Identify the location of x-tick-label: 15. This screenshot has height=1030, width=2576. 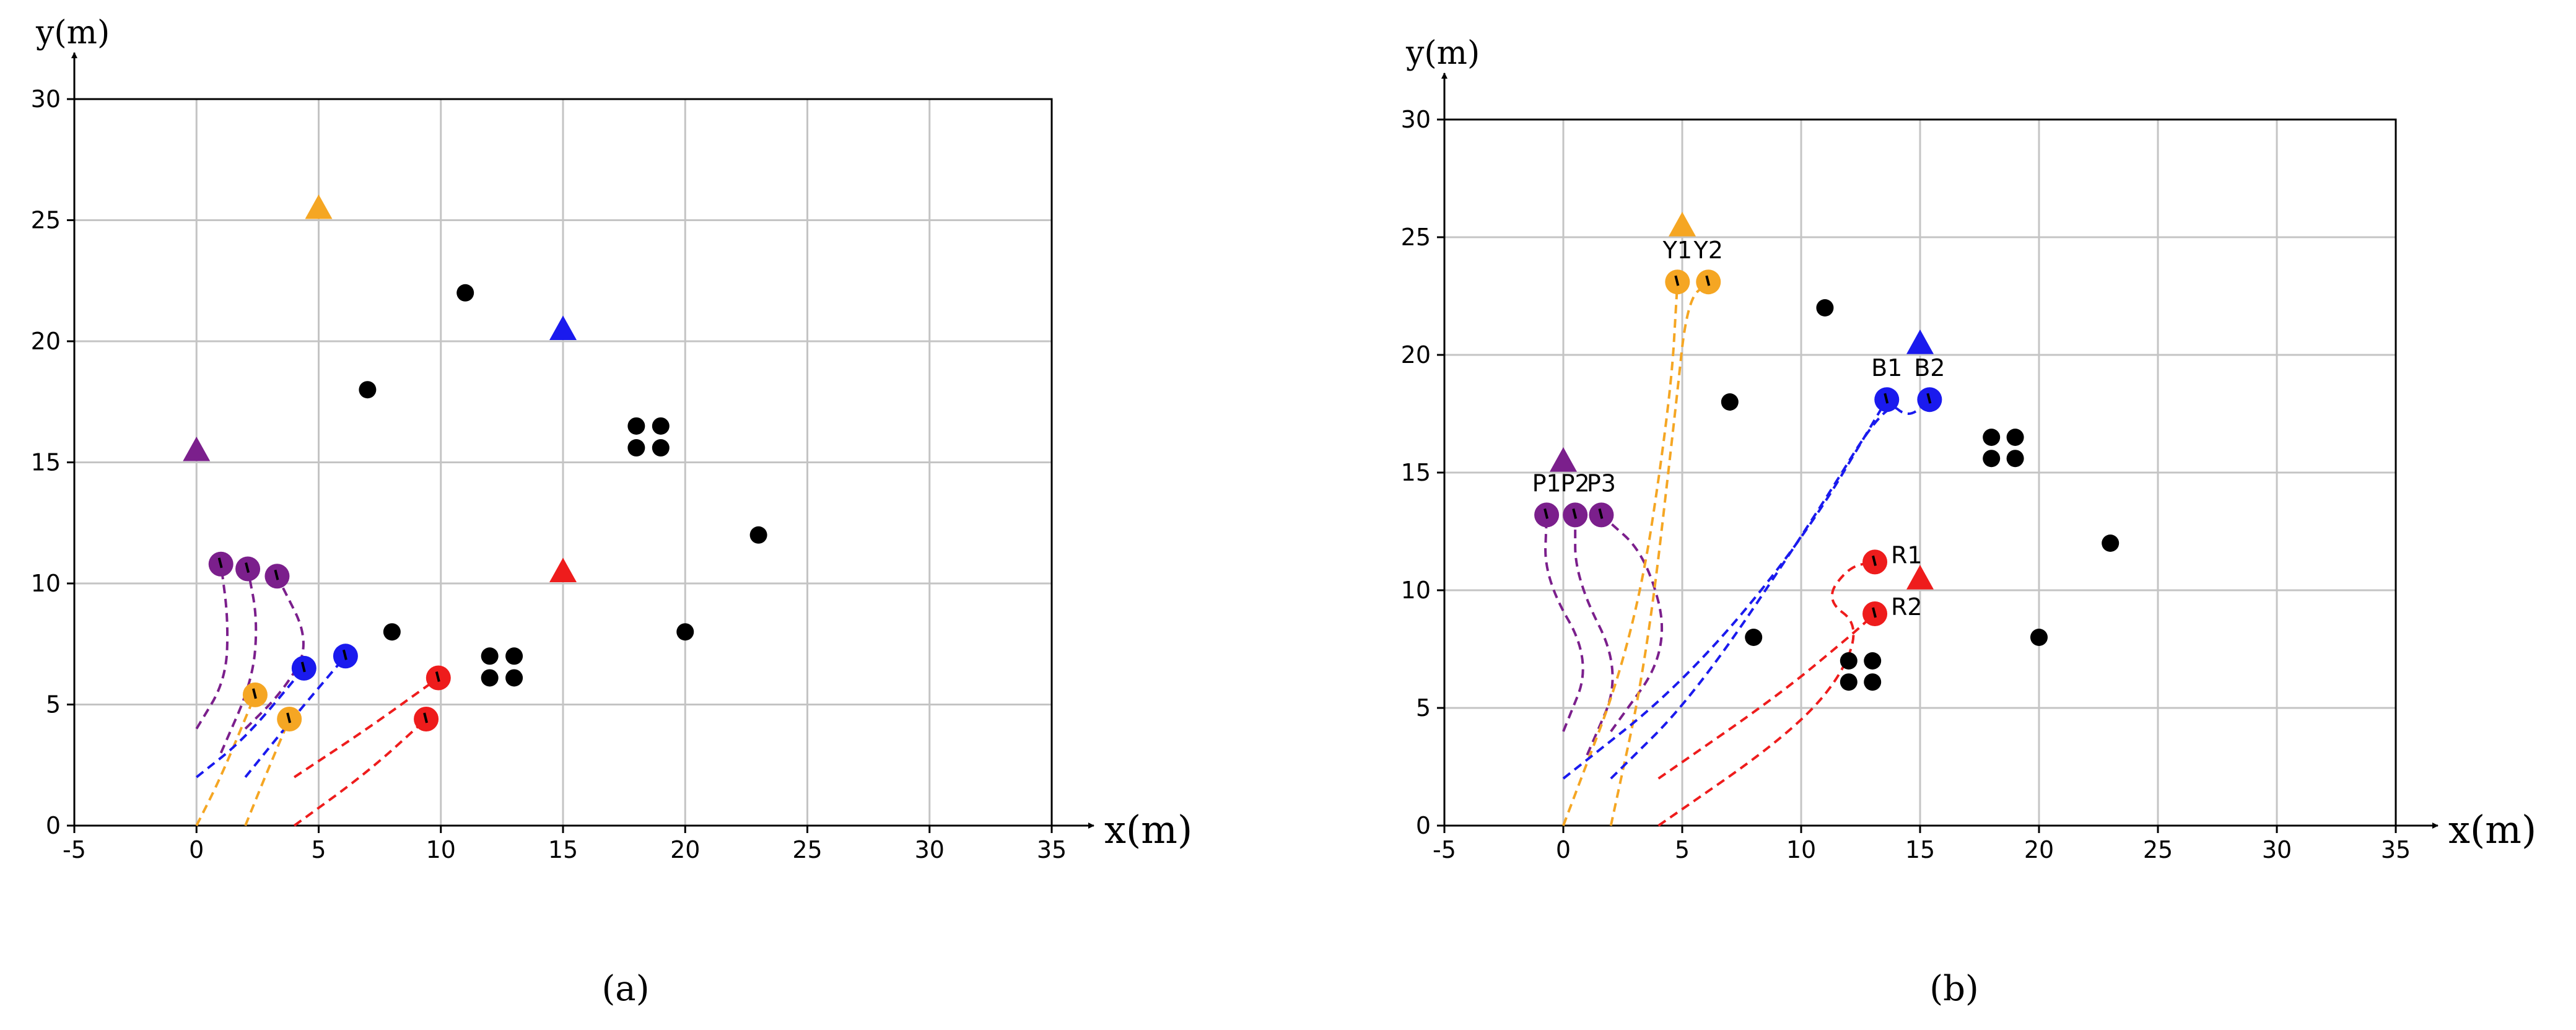
(563, 849).